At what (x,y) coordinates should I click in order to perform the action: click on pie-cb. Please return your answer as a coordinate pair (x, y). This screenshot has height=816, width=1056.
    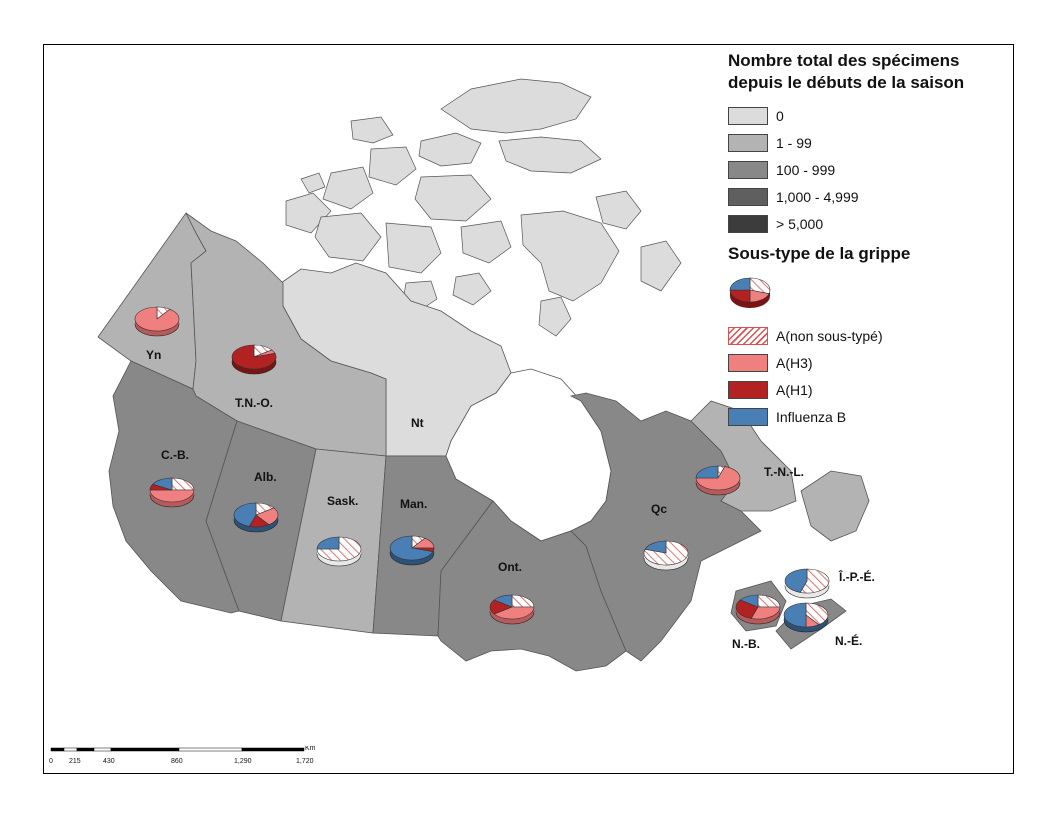
    Looking at the image, I should click on (172, 492).